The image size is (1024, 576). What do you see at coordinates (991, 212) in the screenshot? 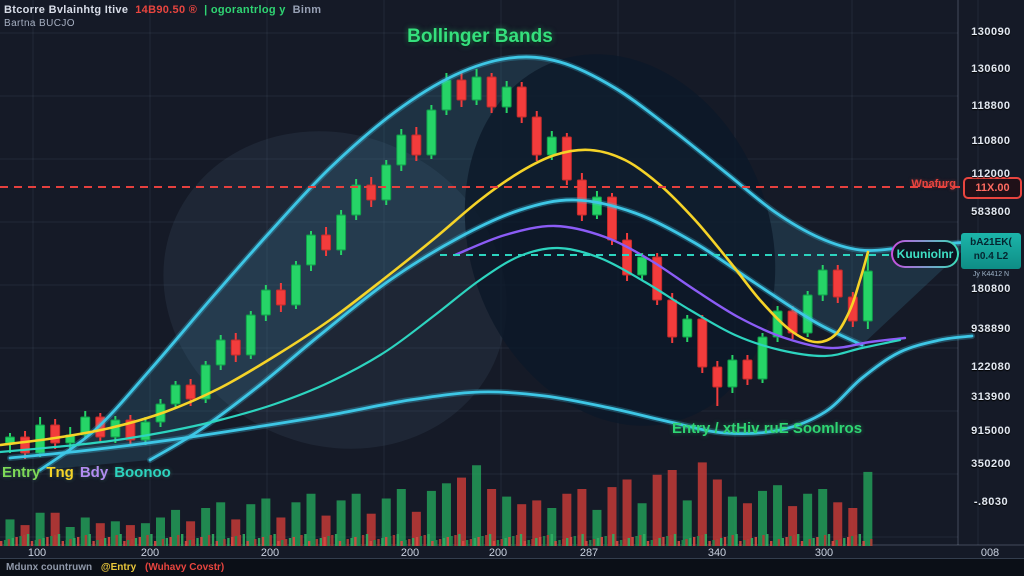
I see `price-axis-label: 583800` at bounding box center [991, 212].